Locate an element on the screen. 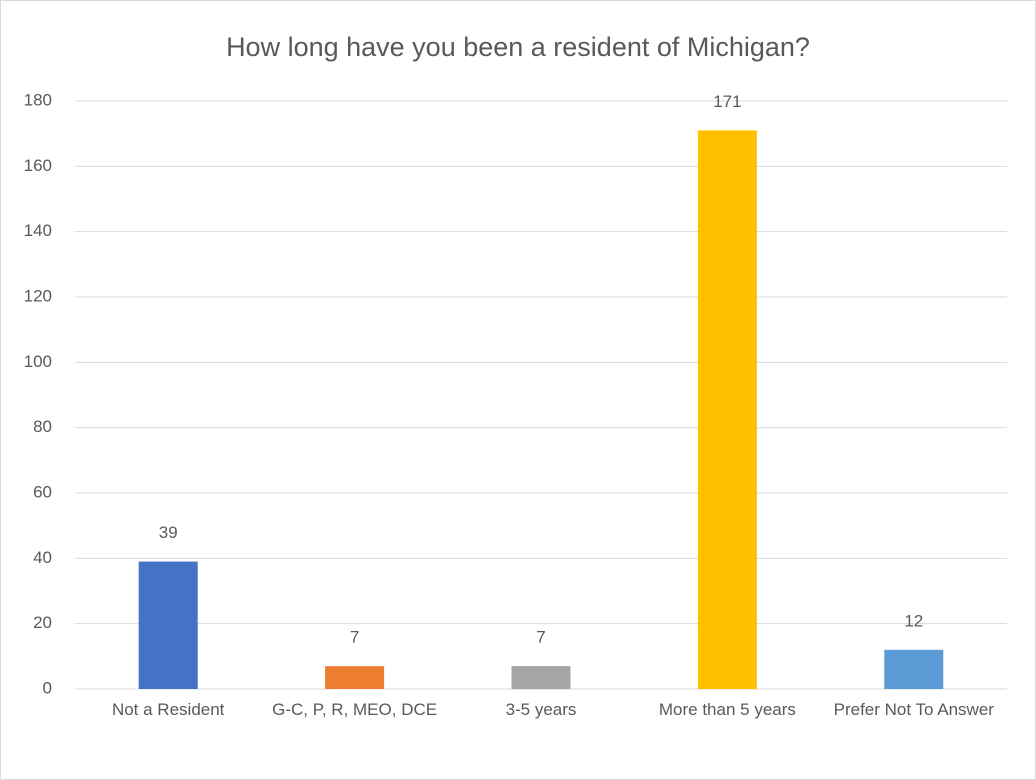 Image resolution: width=1036 pixels, height=780 pixels. y-tick-label: 100 is located at coordinates (38, 361).